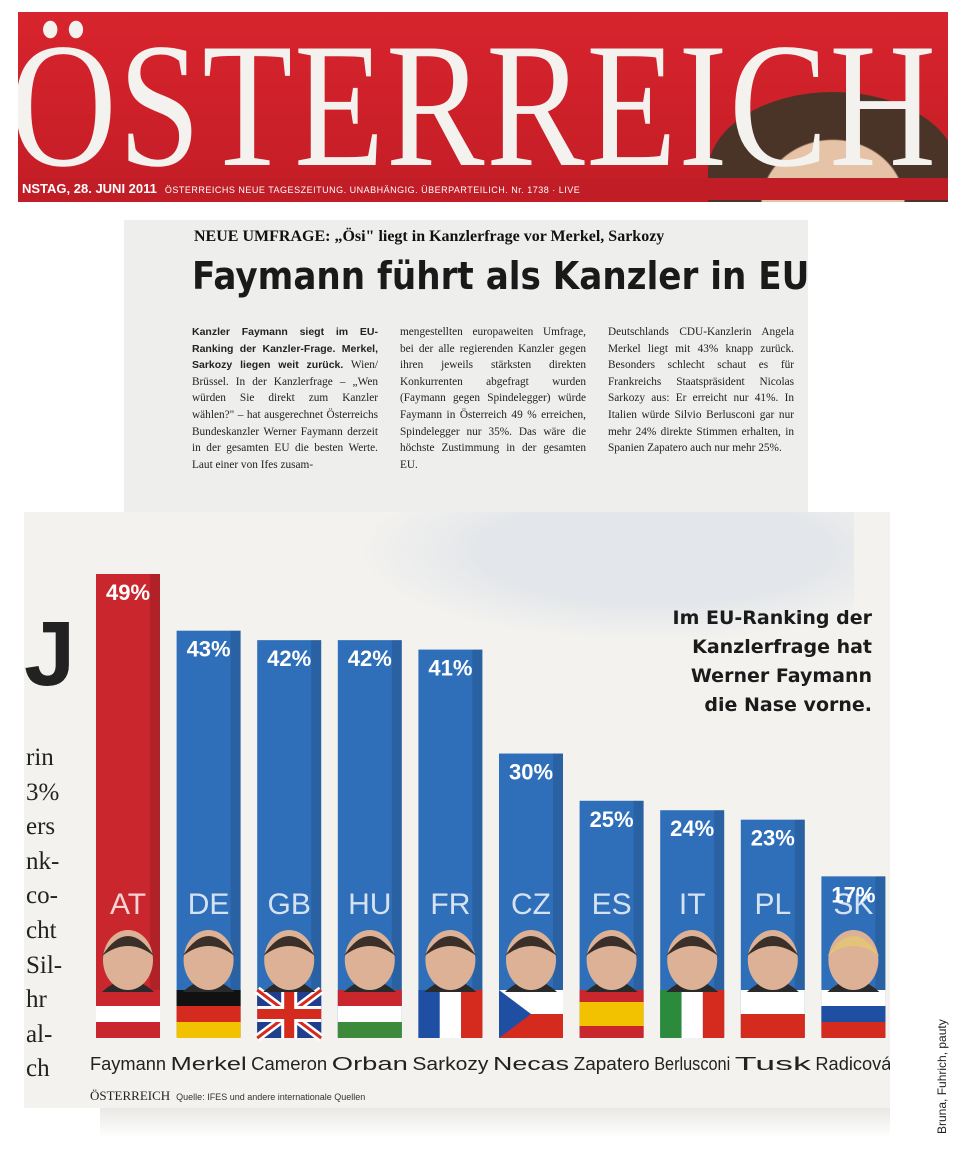  What do you see at coordinates (772, 904) in the screenshot?
I see `country-code-label: PL` at bounding box center [772, 904].